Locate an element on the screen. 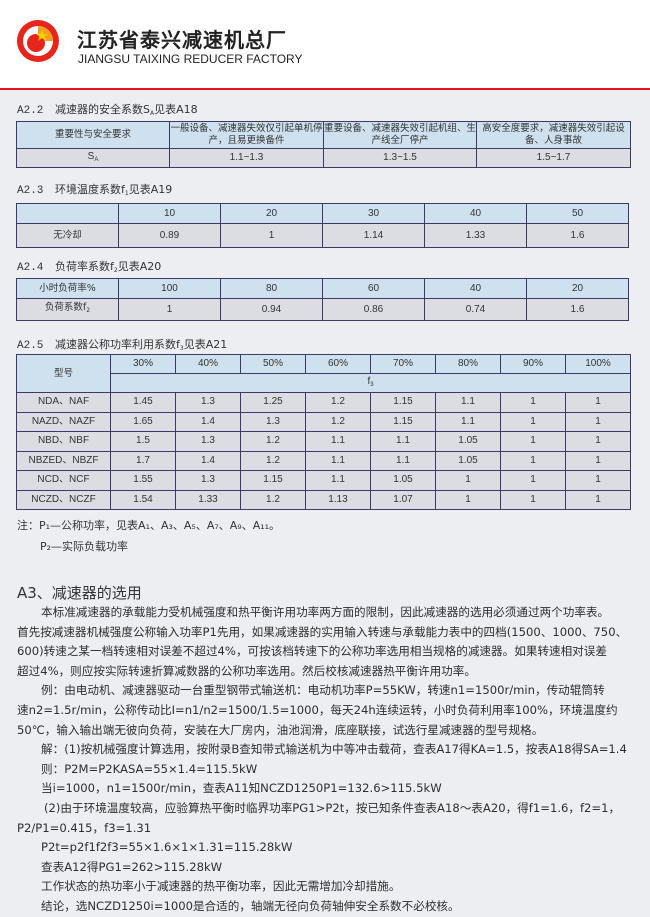 The height and width of the screenshot is (917, 650). row-label: SA is located at coordinates (93, 158).